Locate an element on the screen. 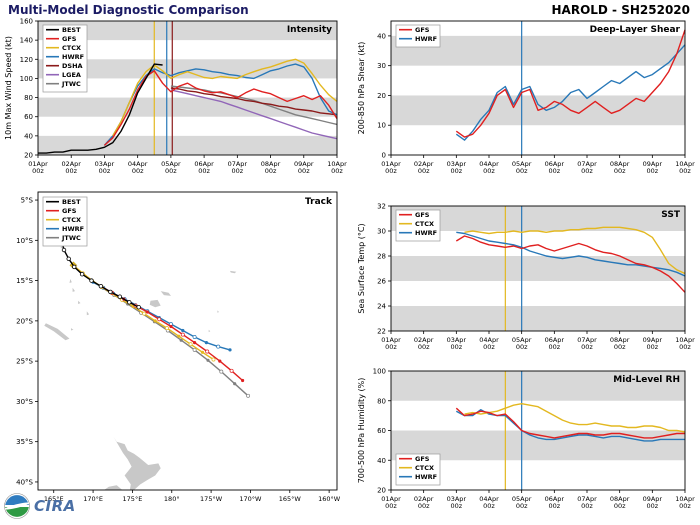 This screenshot has height=525, width=700. sst-legend-label-GFS: GFS is located at coordinates (422, 215).